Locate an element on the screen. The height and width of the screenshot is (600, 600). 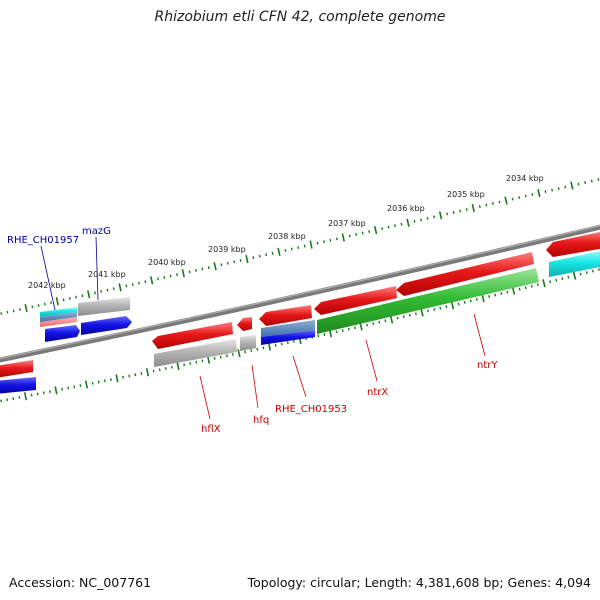
label-hflx: hflX is located at coordinates (211, 429).